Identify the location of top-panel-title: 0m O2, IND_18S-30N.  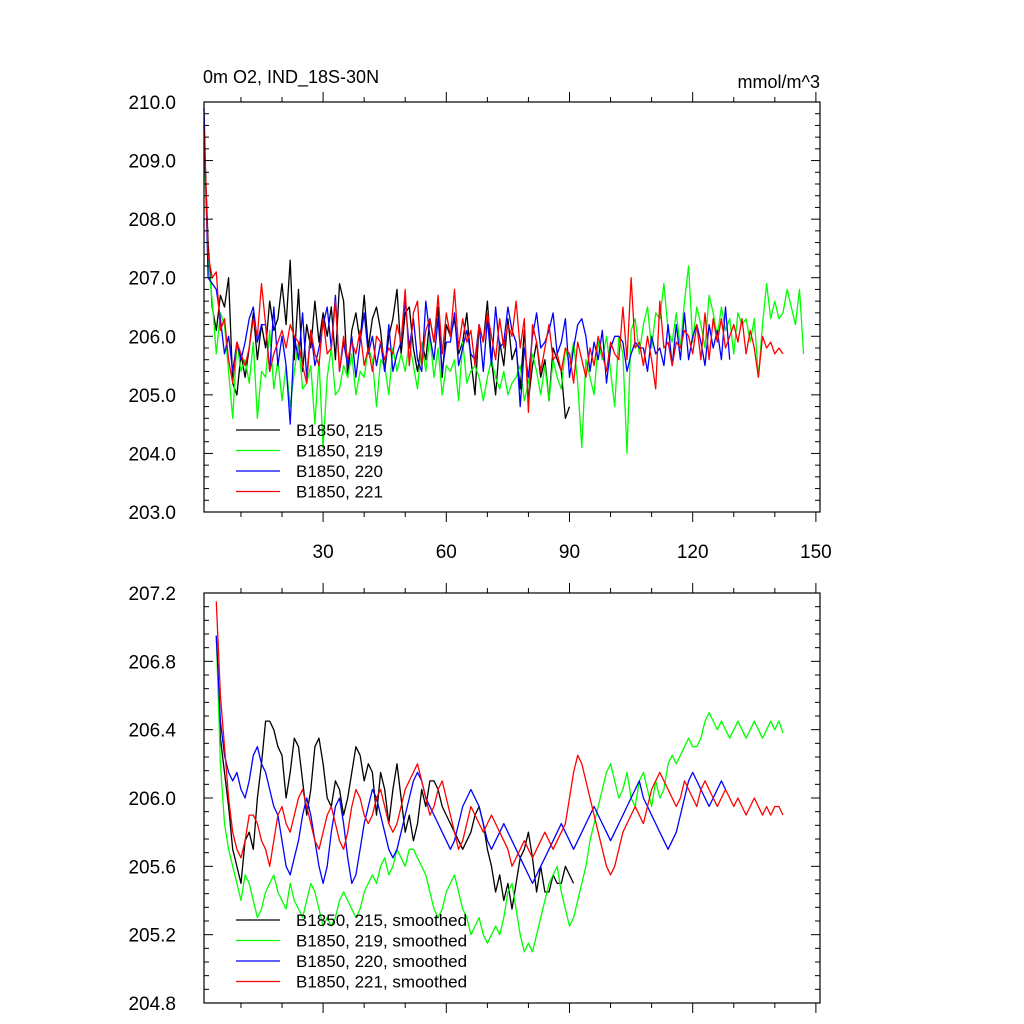
(291, 77).